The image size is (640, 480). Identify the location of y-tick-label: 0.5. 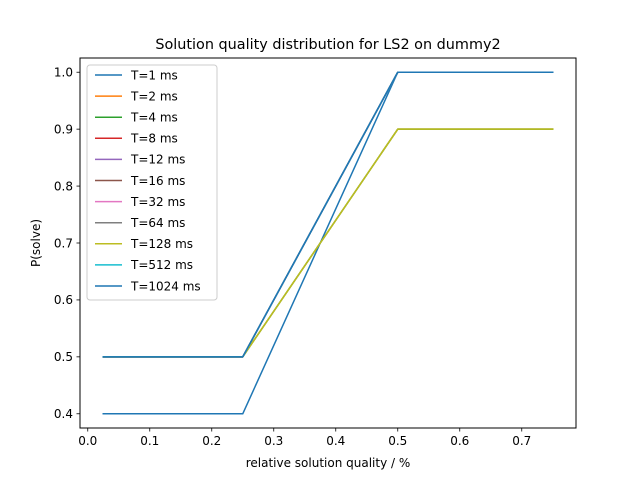
(63, 357).